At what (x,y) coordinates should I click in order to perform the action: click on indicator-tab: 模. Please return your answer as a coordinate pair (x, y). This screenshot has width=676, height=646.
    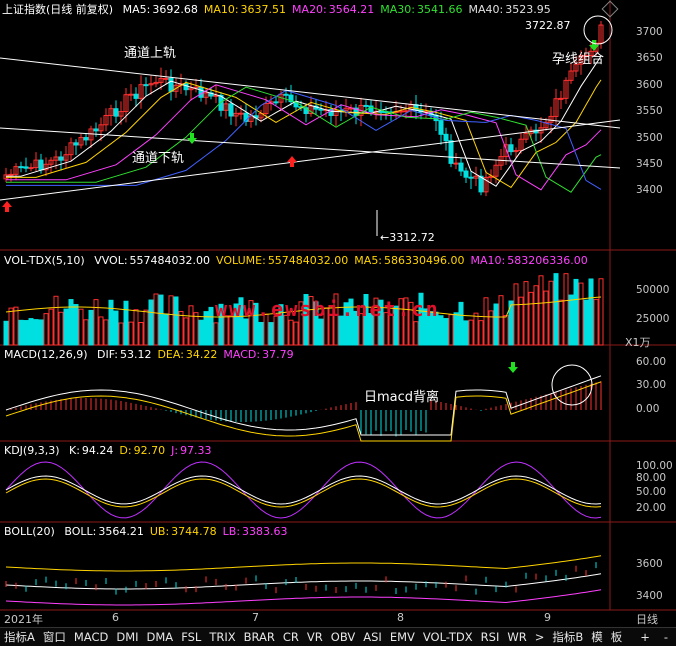
    Looking at the image, I should click on (597, 637).